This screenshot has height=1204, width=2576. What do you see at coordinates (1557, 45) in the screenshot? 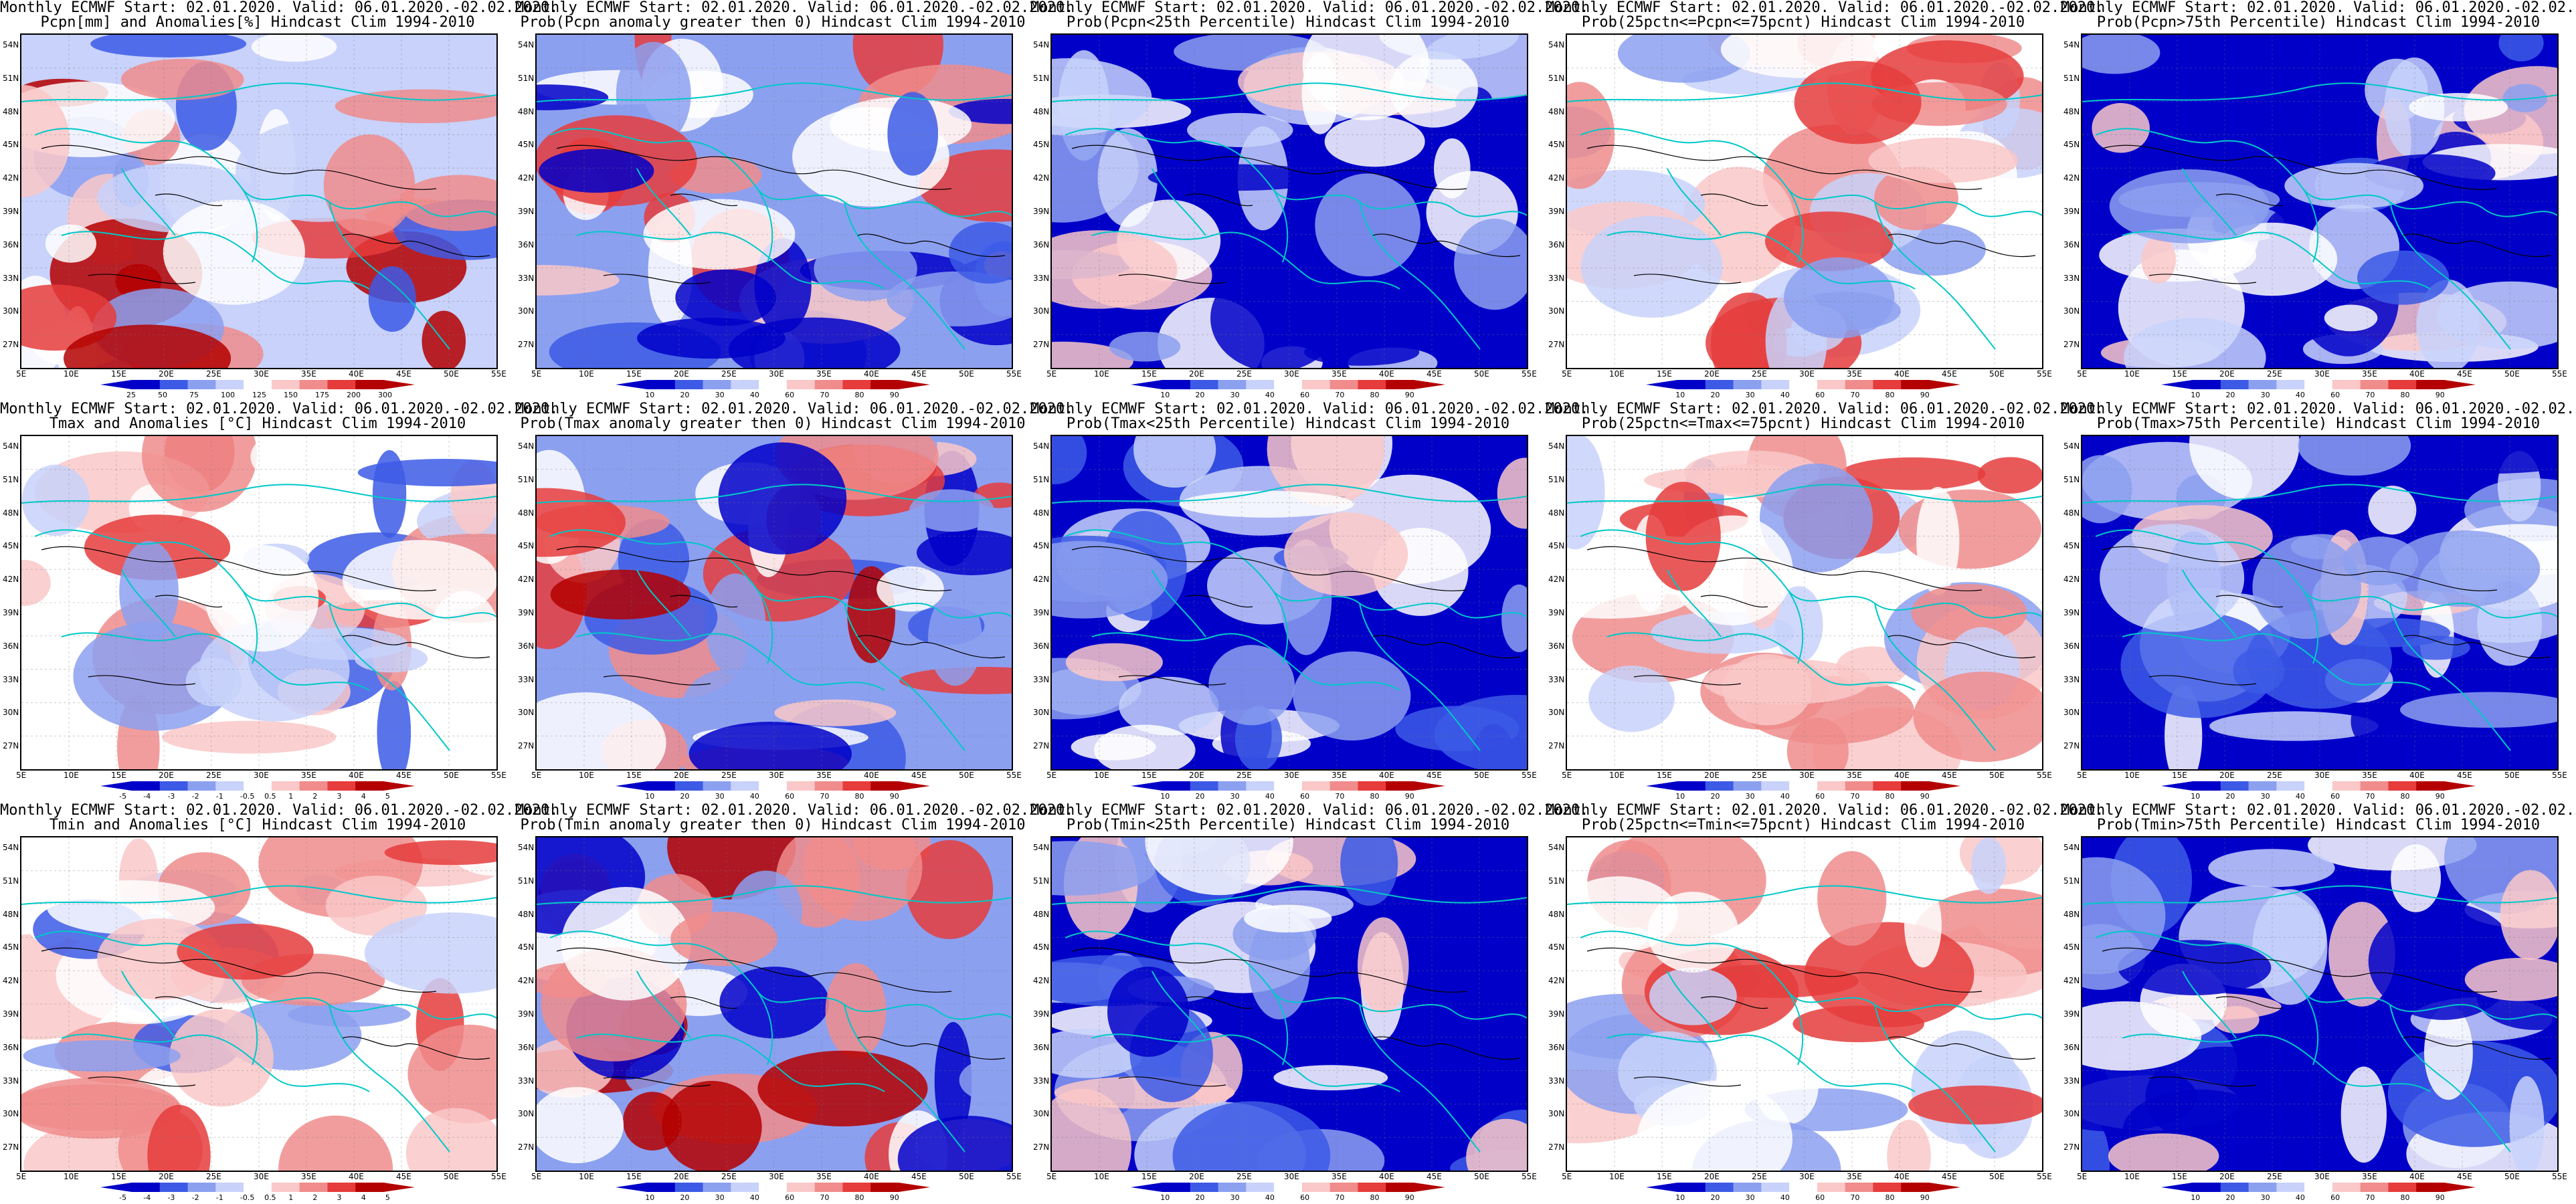
I see `lat-tick-label: 54N` at bounding box center [1557, 45].